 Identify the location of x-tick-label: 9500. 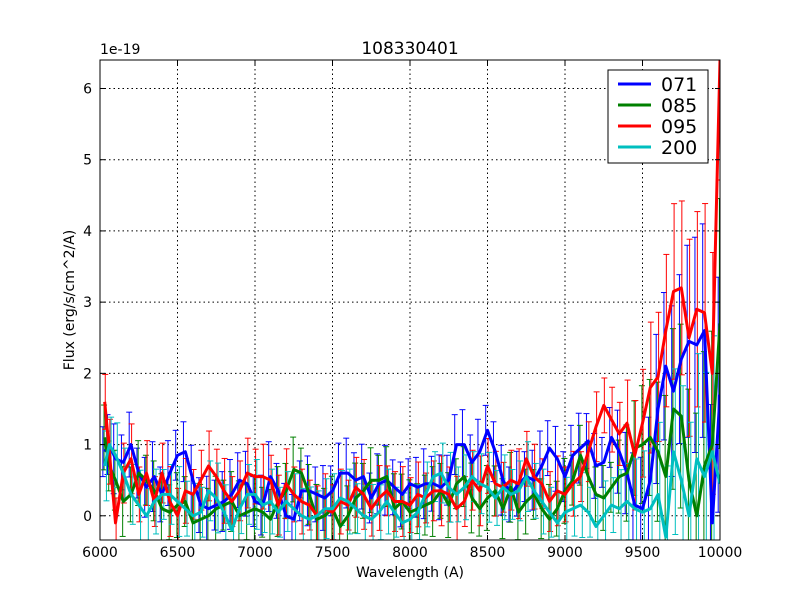
(643, 553).